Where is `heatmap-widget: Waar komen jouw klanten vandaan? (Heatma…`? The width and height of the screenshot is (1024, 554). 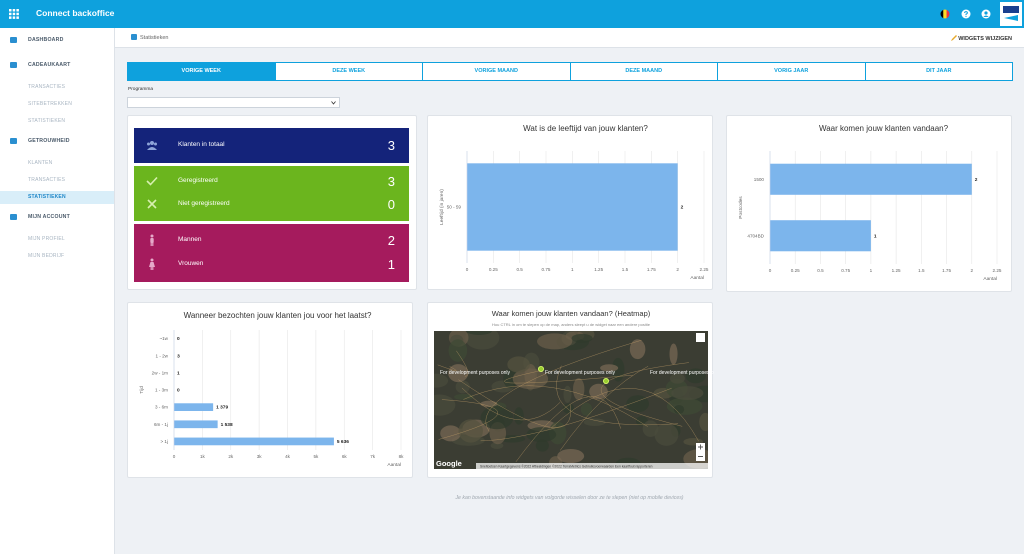
heatmap-widget: Waar komen jouw klanten vandaan? (Heatma… is located at coordinates (574, 390).